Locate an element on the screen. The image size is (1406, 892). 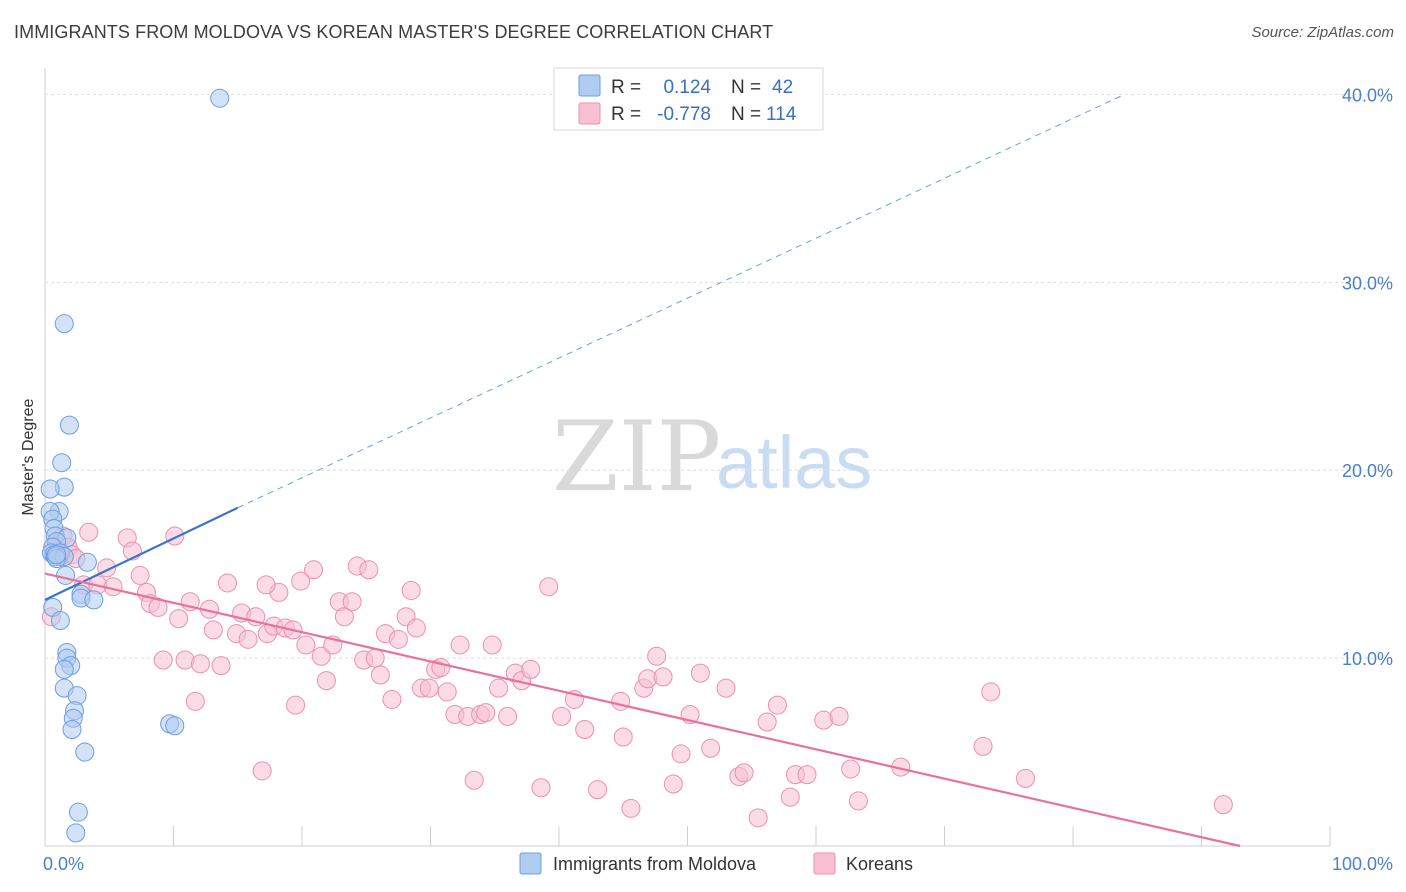
legend-r-value-koreans: -0.778 is located at coordinates (684, 114).